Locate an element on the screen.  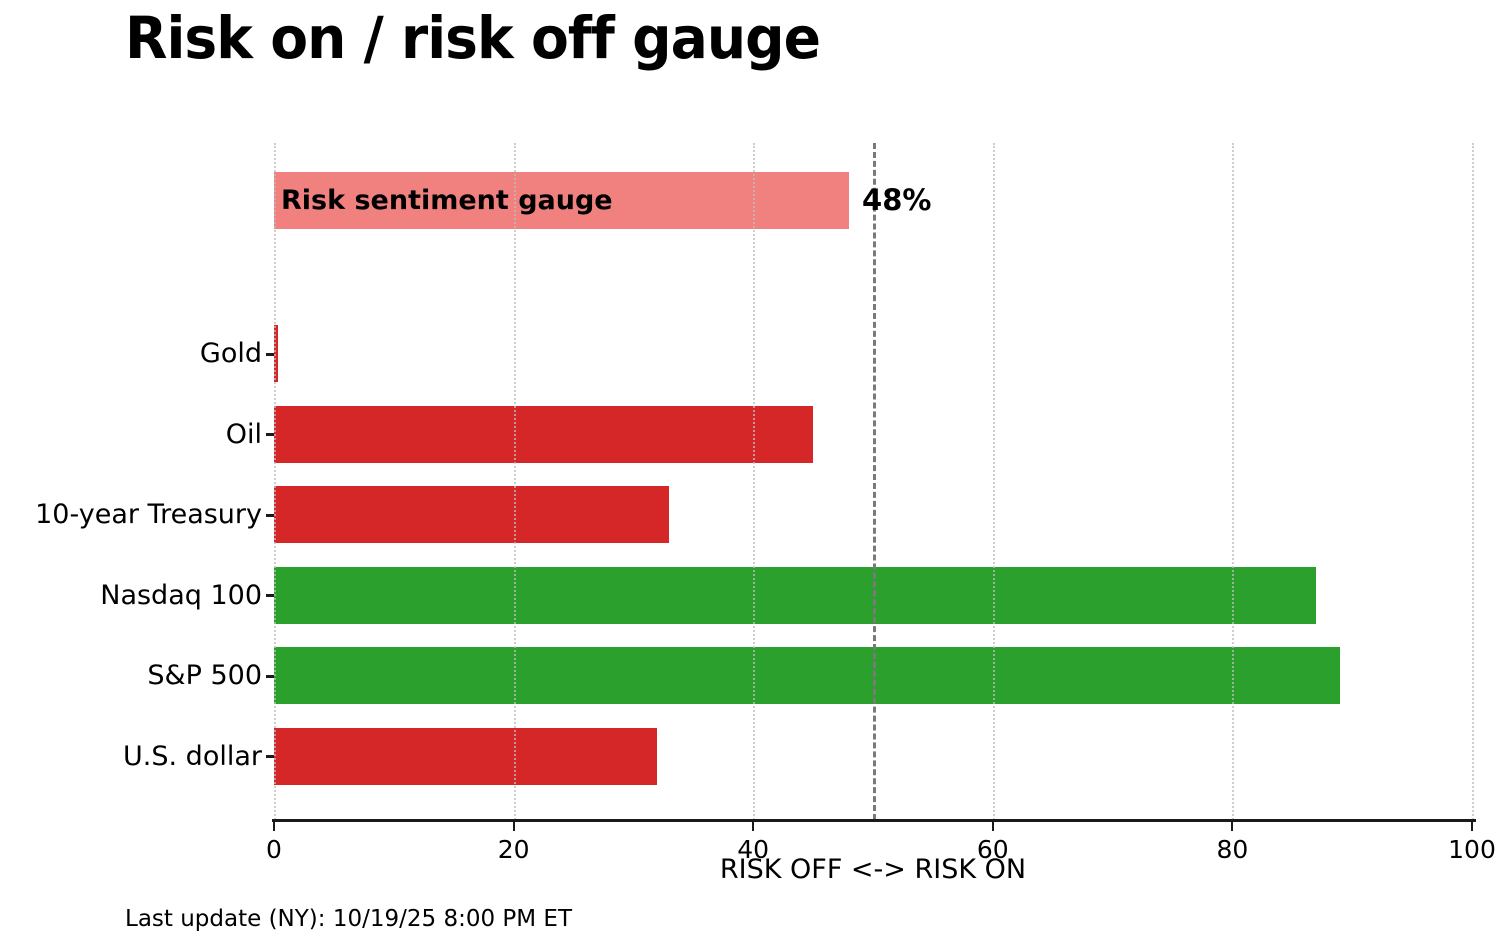
x-tick-label-40: 40 is located at coordinates (753, 849).